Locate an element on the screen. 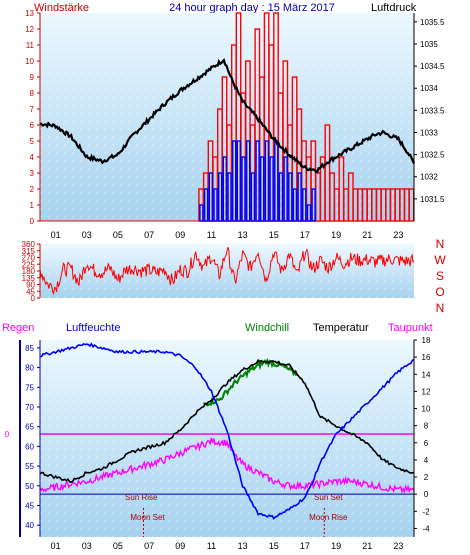 The height and width of the screenshot is (555, 470). event-moon-rise: Moon Rise is located at coordinates (328, 517).